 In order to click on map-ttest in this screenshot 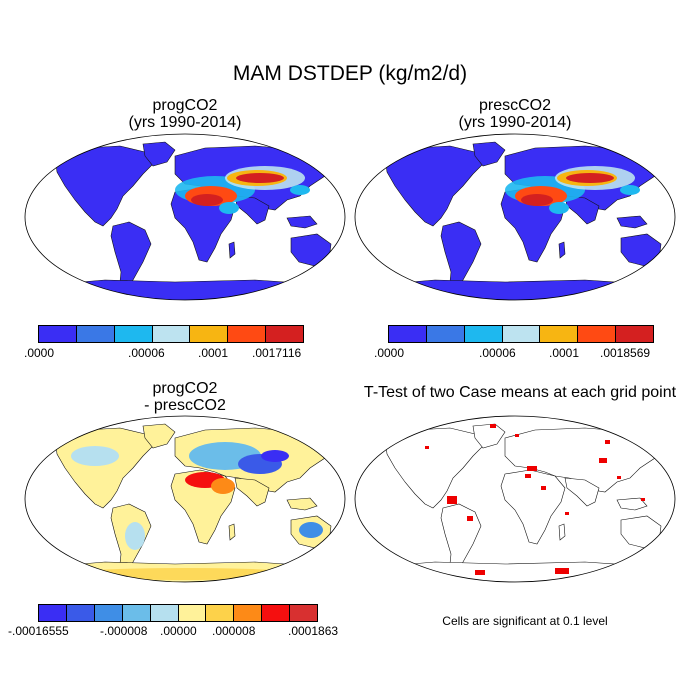, I will do `click(515, 499)`.